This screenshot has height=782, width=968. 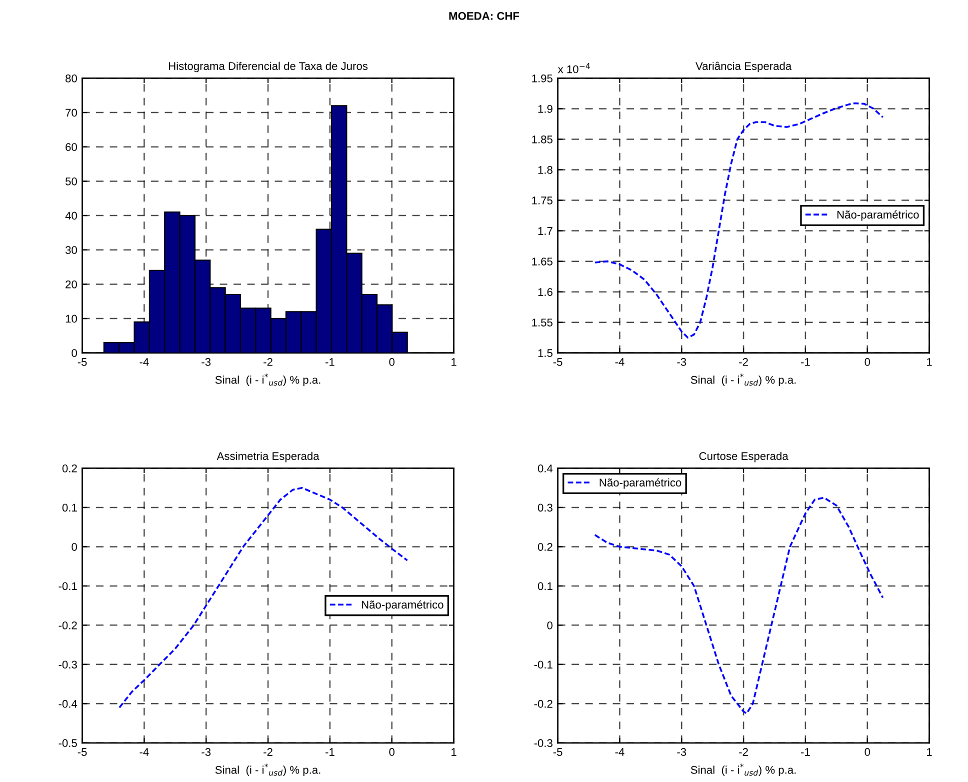 What do you see at coordinates (542, 322) in the screenshot?
I see `y-tick-label: 1.55` at bounding box center [542, 322].